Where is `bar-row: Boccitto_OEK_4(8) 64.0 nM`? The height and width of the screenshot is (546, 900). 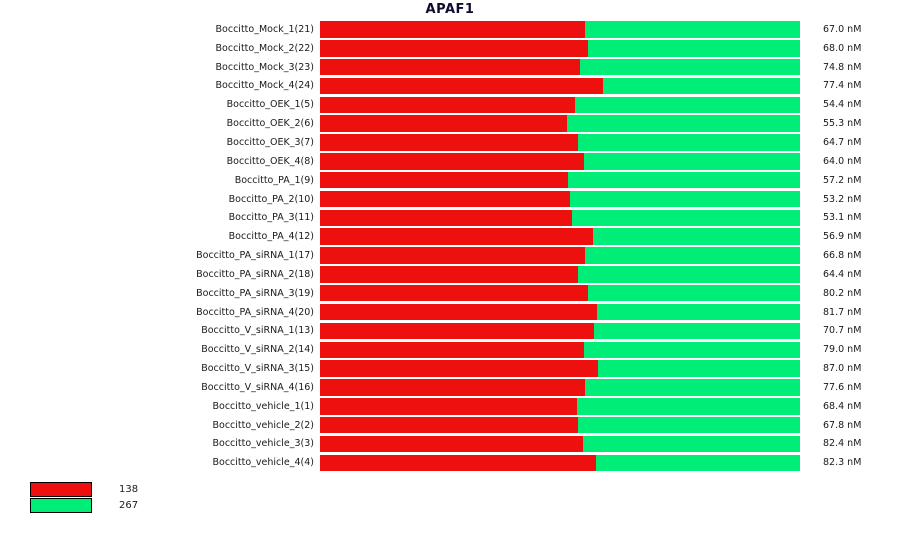
bar-row: Boccitto_OEK_4(8) 64.0 nM is located at coordinates (450, 161).